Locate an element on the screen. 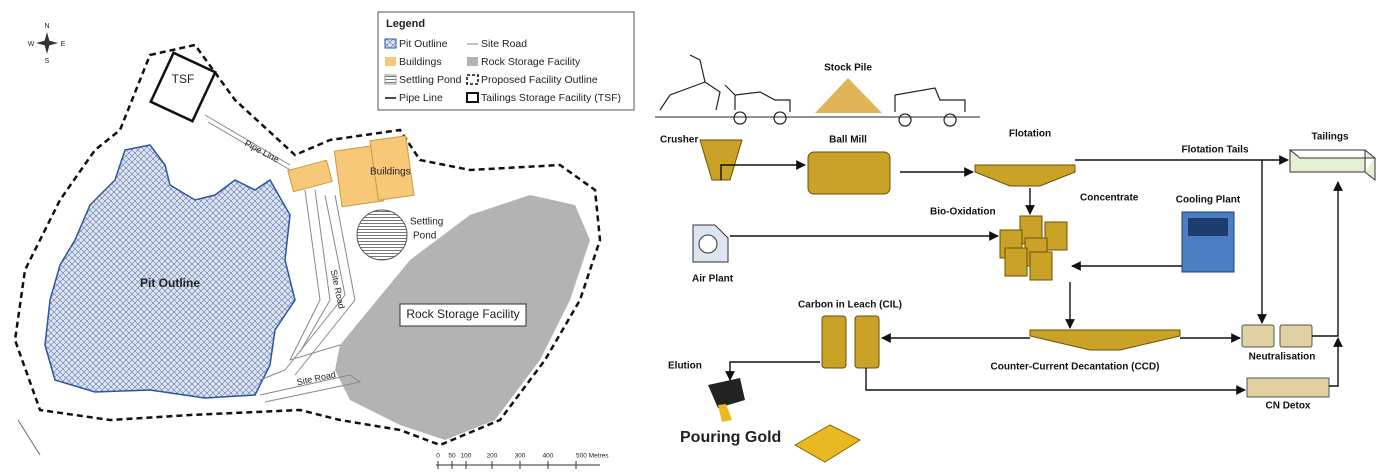 Image resolution: width=1385 pixels, height=473 pixels. bio-oxidation-tanks is located at coordinates (1033, 248).